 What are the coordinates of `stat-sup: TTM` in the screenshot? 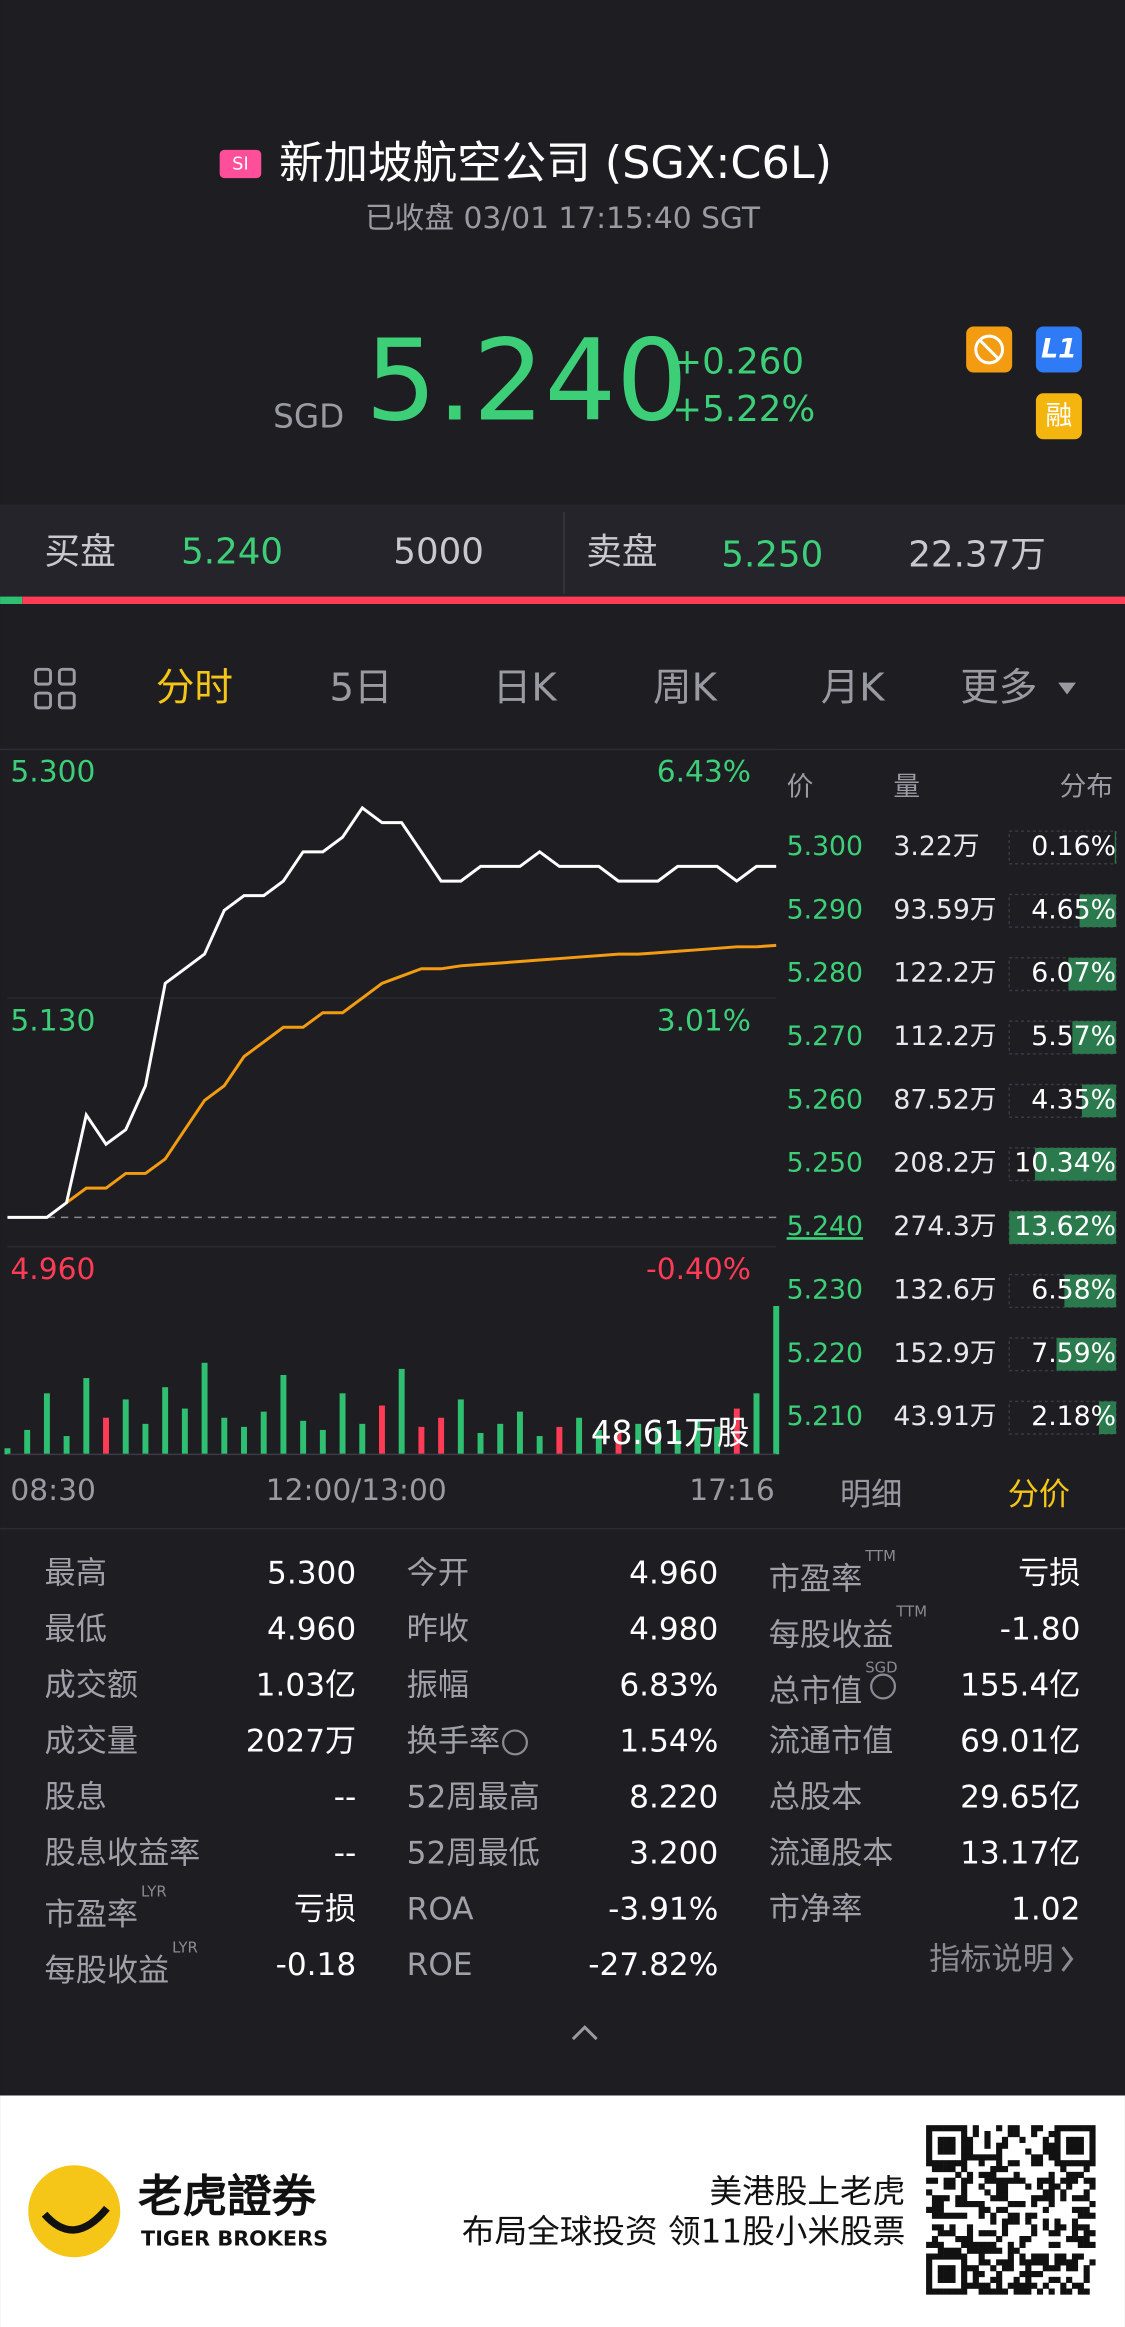 It's located at (911, 1612).